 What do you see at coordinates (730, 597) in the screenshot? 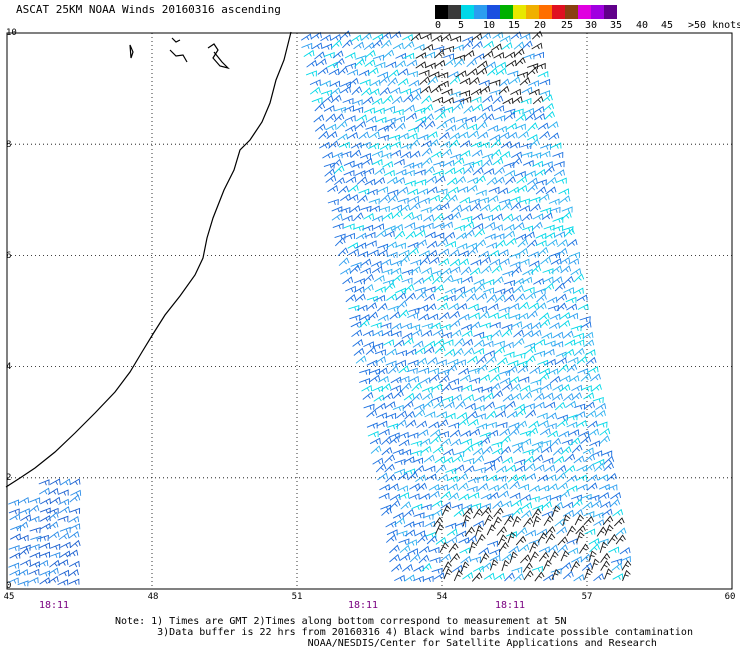
I see `x-tick-label: 60` at bounding box center [730, 597].